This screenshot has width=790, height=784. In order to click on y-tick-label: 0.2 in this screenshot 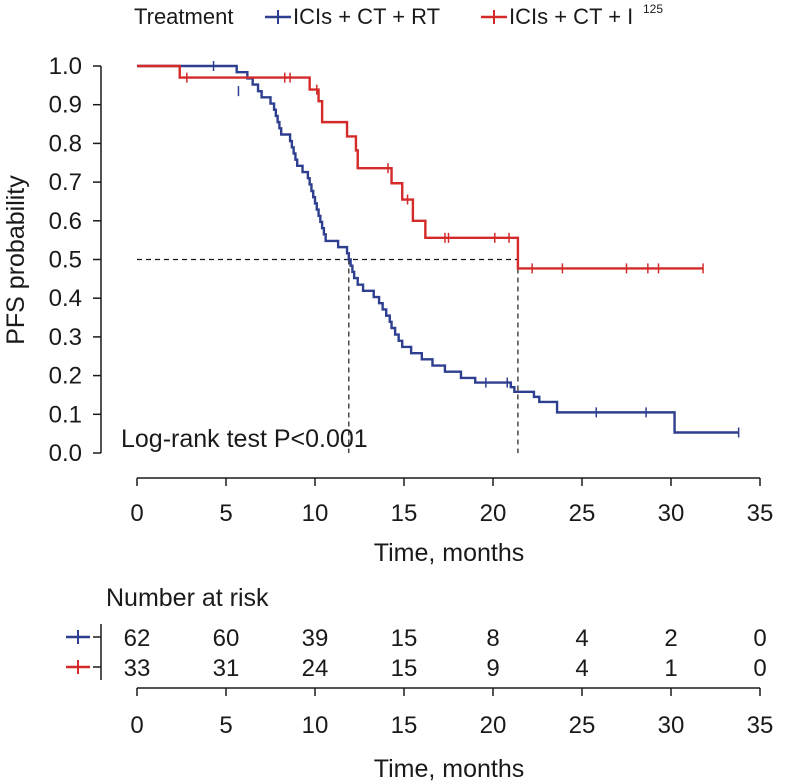, I will do `click(65, 376)`.